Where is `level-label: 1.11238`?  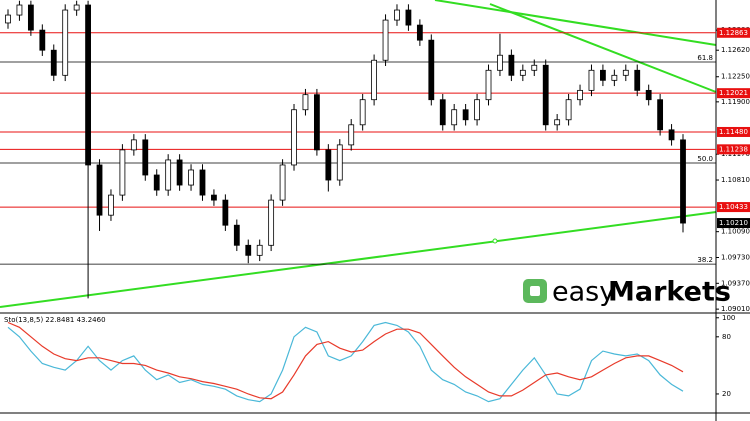 level-label: 1.11238 is located at coordinates (733, 149).